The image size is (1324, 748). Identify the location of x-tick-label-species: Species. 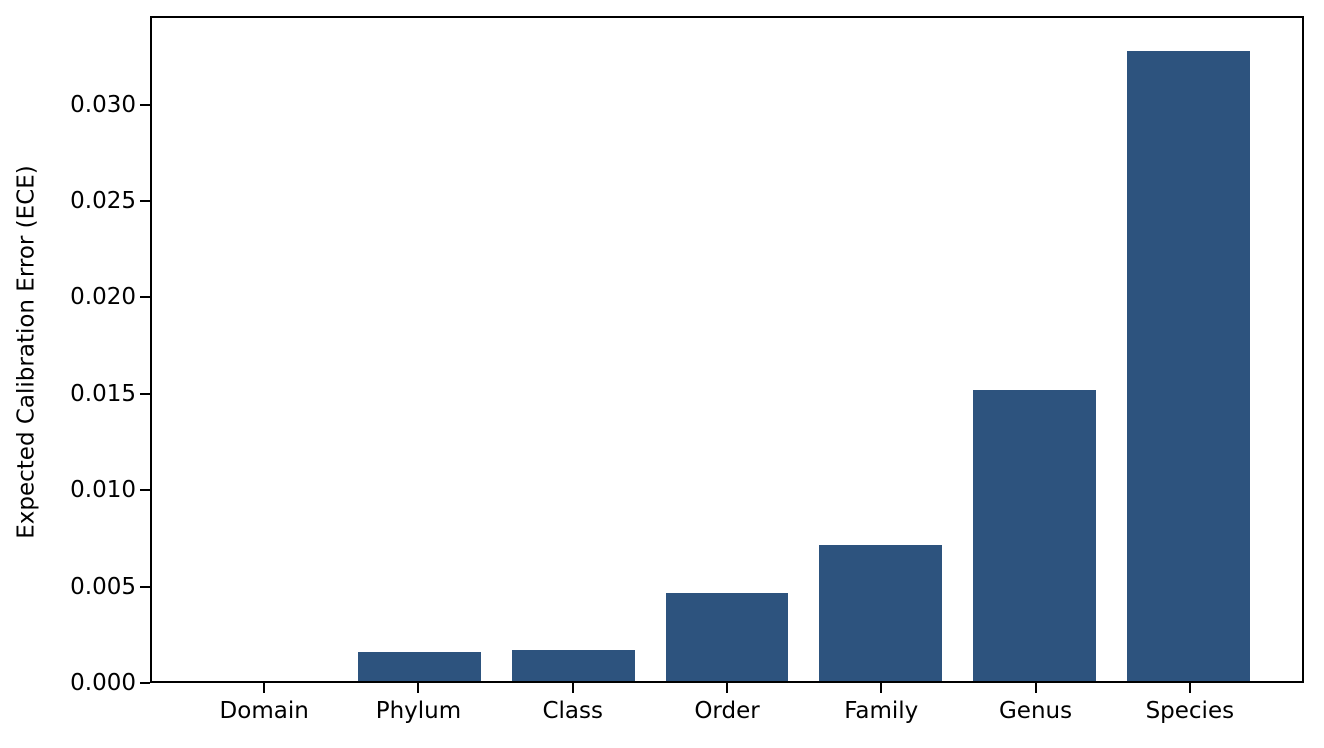
(1190, 711).